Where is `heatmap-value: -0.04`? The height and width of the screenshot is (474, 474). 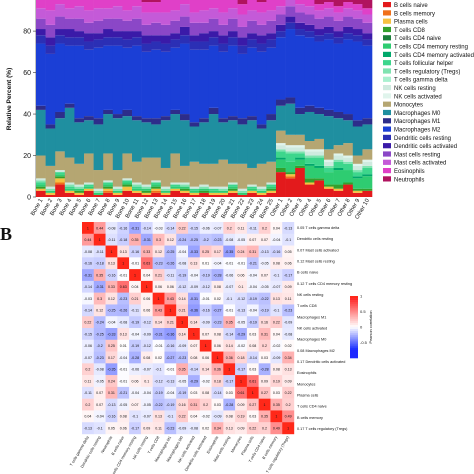 heatmap-value: -0.04 is located at coordinates (182, 252).